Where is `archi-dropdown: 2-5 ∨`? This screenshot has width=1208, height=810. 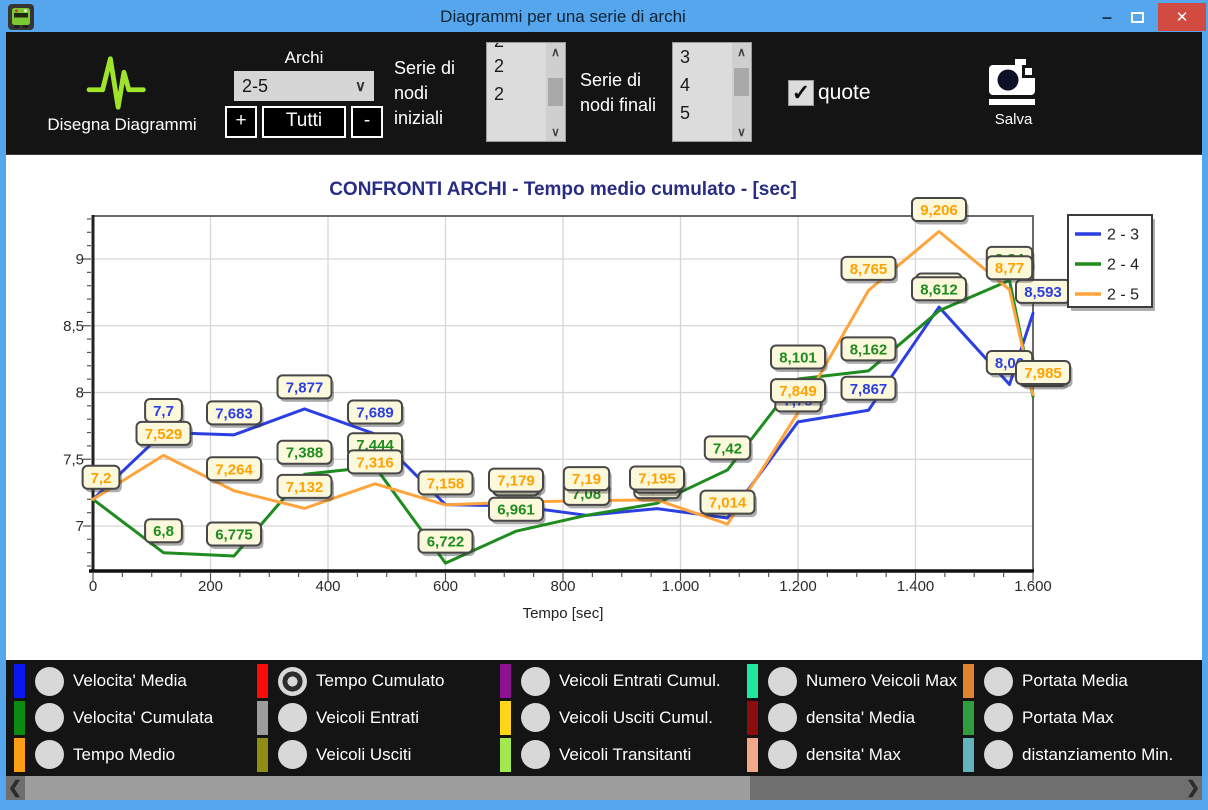 archi-dropdown: 2-5 ∨ is located at coordinates (304, 86).